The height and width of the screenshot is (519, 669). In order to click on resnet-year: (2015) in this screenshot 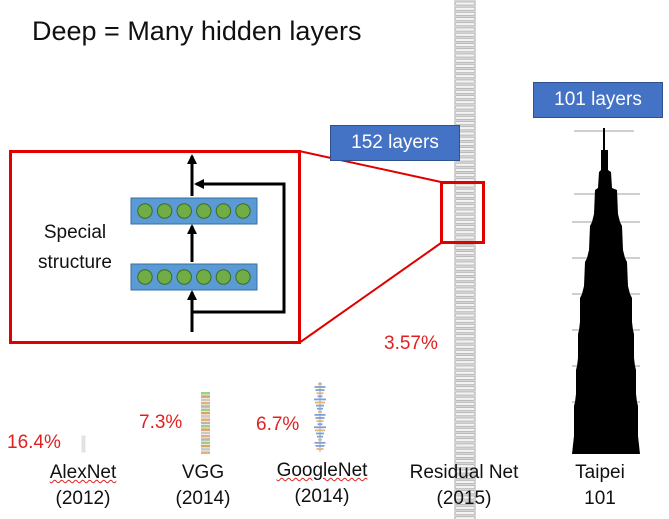, I will do `click(464, 498)`.